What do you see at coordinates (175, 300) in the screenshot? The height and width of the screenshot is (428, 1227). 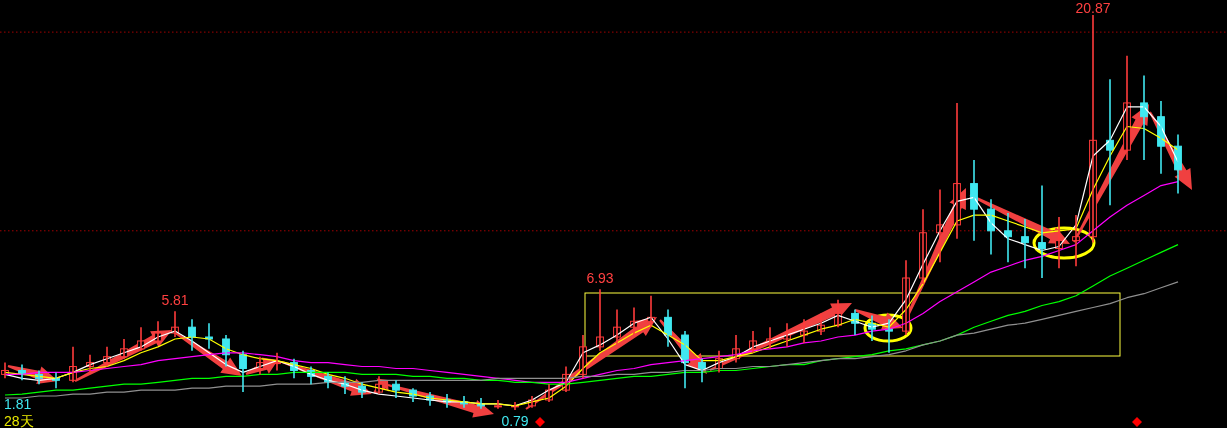 I see `annotation: 5.81` at bounding box center [175, 300].